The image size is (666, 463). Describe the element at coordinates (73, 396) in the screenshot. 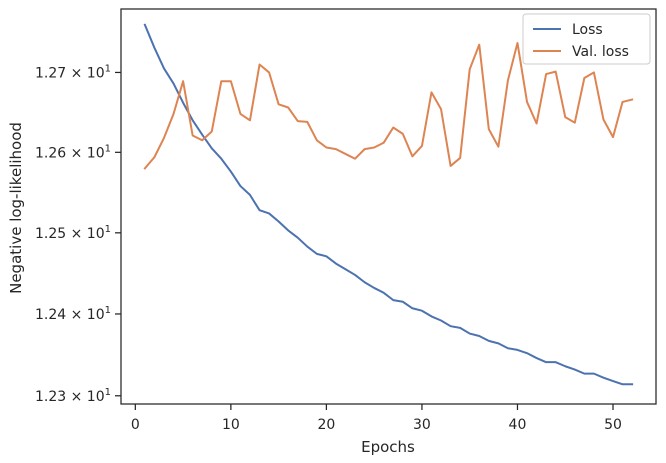

I see `y-tick-label: 1.23 × 10¹` at that location.